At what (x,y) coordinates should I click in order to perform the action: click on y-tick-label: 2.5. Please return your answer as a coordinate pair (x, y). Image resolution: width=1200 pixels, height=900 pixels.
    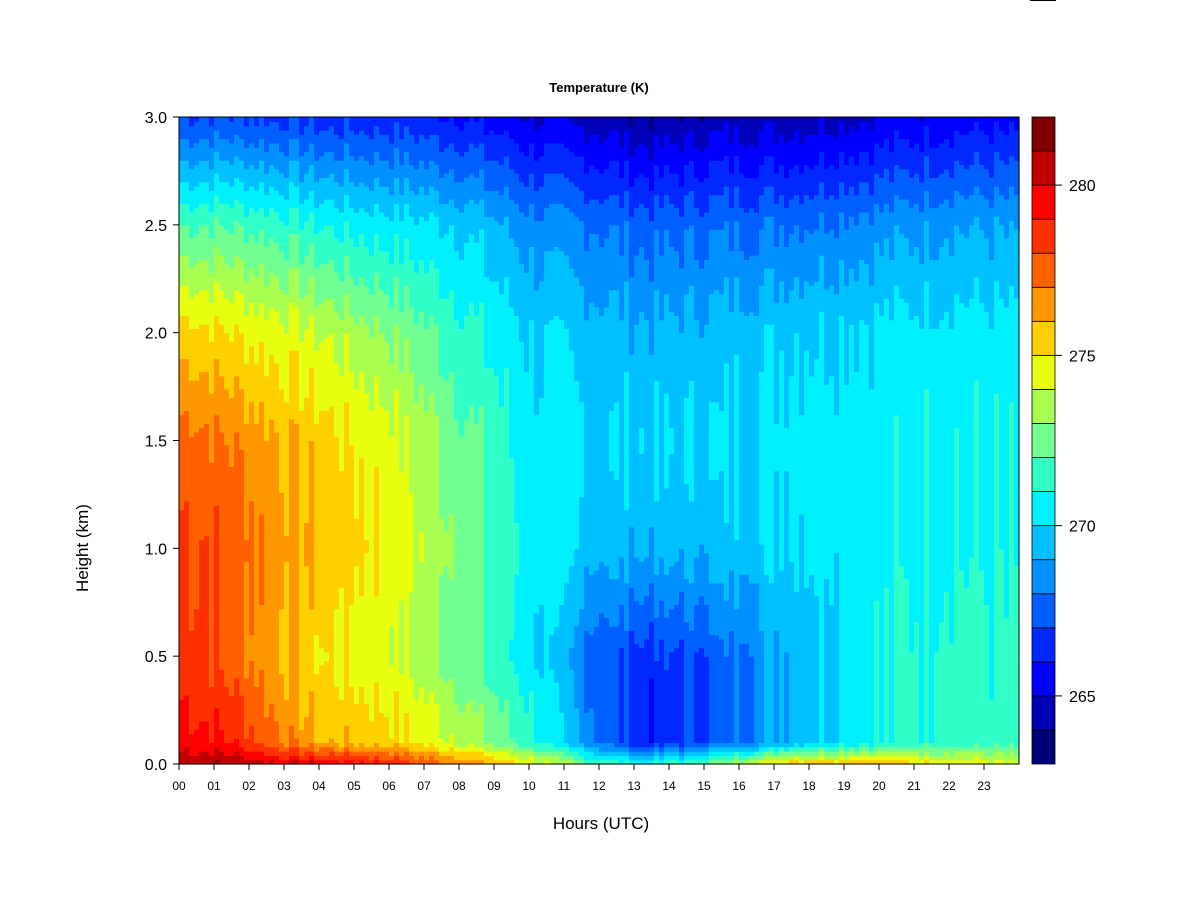
    Looking at the image, I should click on (156, 226).